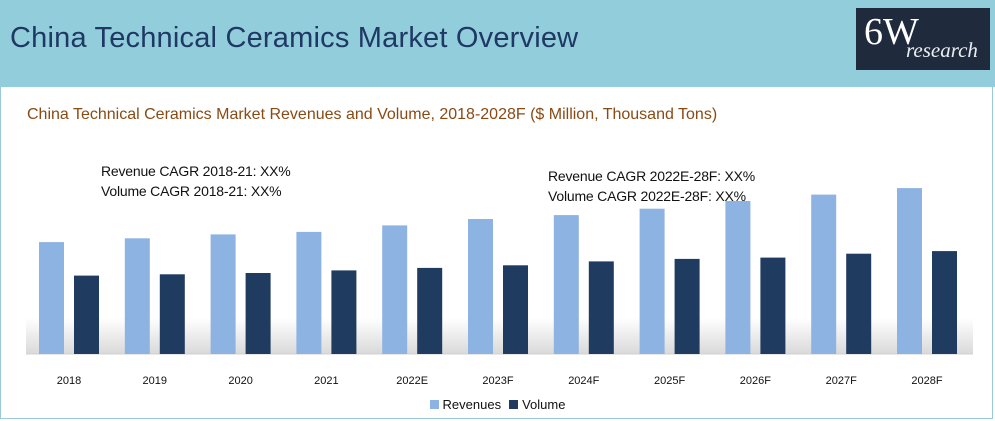  I want to click on bar-revenues-2018, so click(51, 298).